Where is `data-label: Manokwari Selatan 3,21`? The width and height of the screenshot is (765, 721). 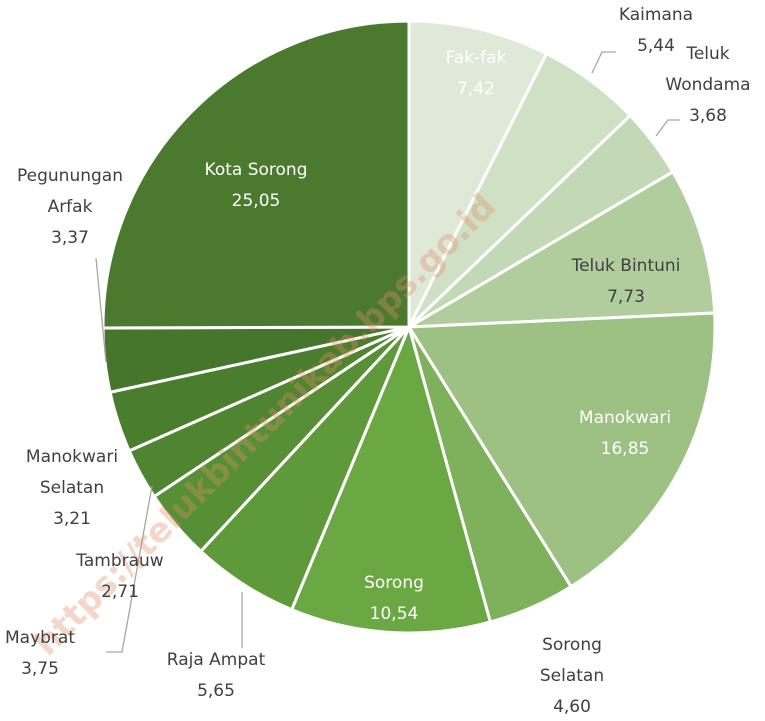
data-label: Manokwari Selatan 3,21 is located at coordinates (72, 488).